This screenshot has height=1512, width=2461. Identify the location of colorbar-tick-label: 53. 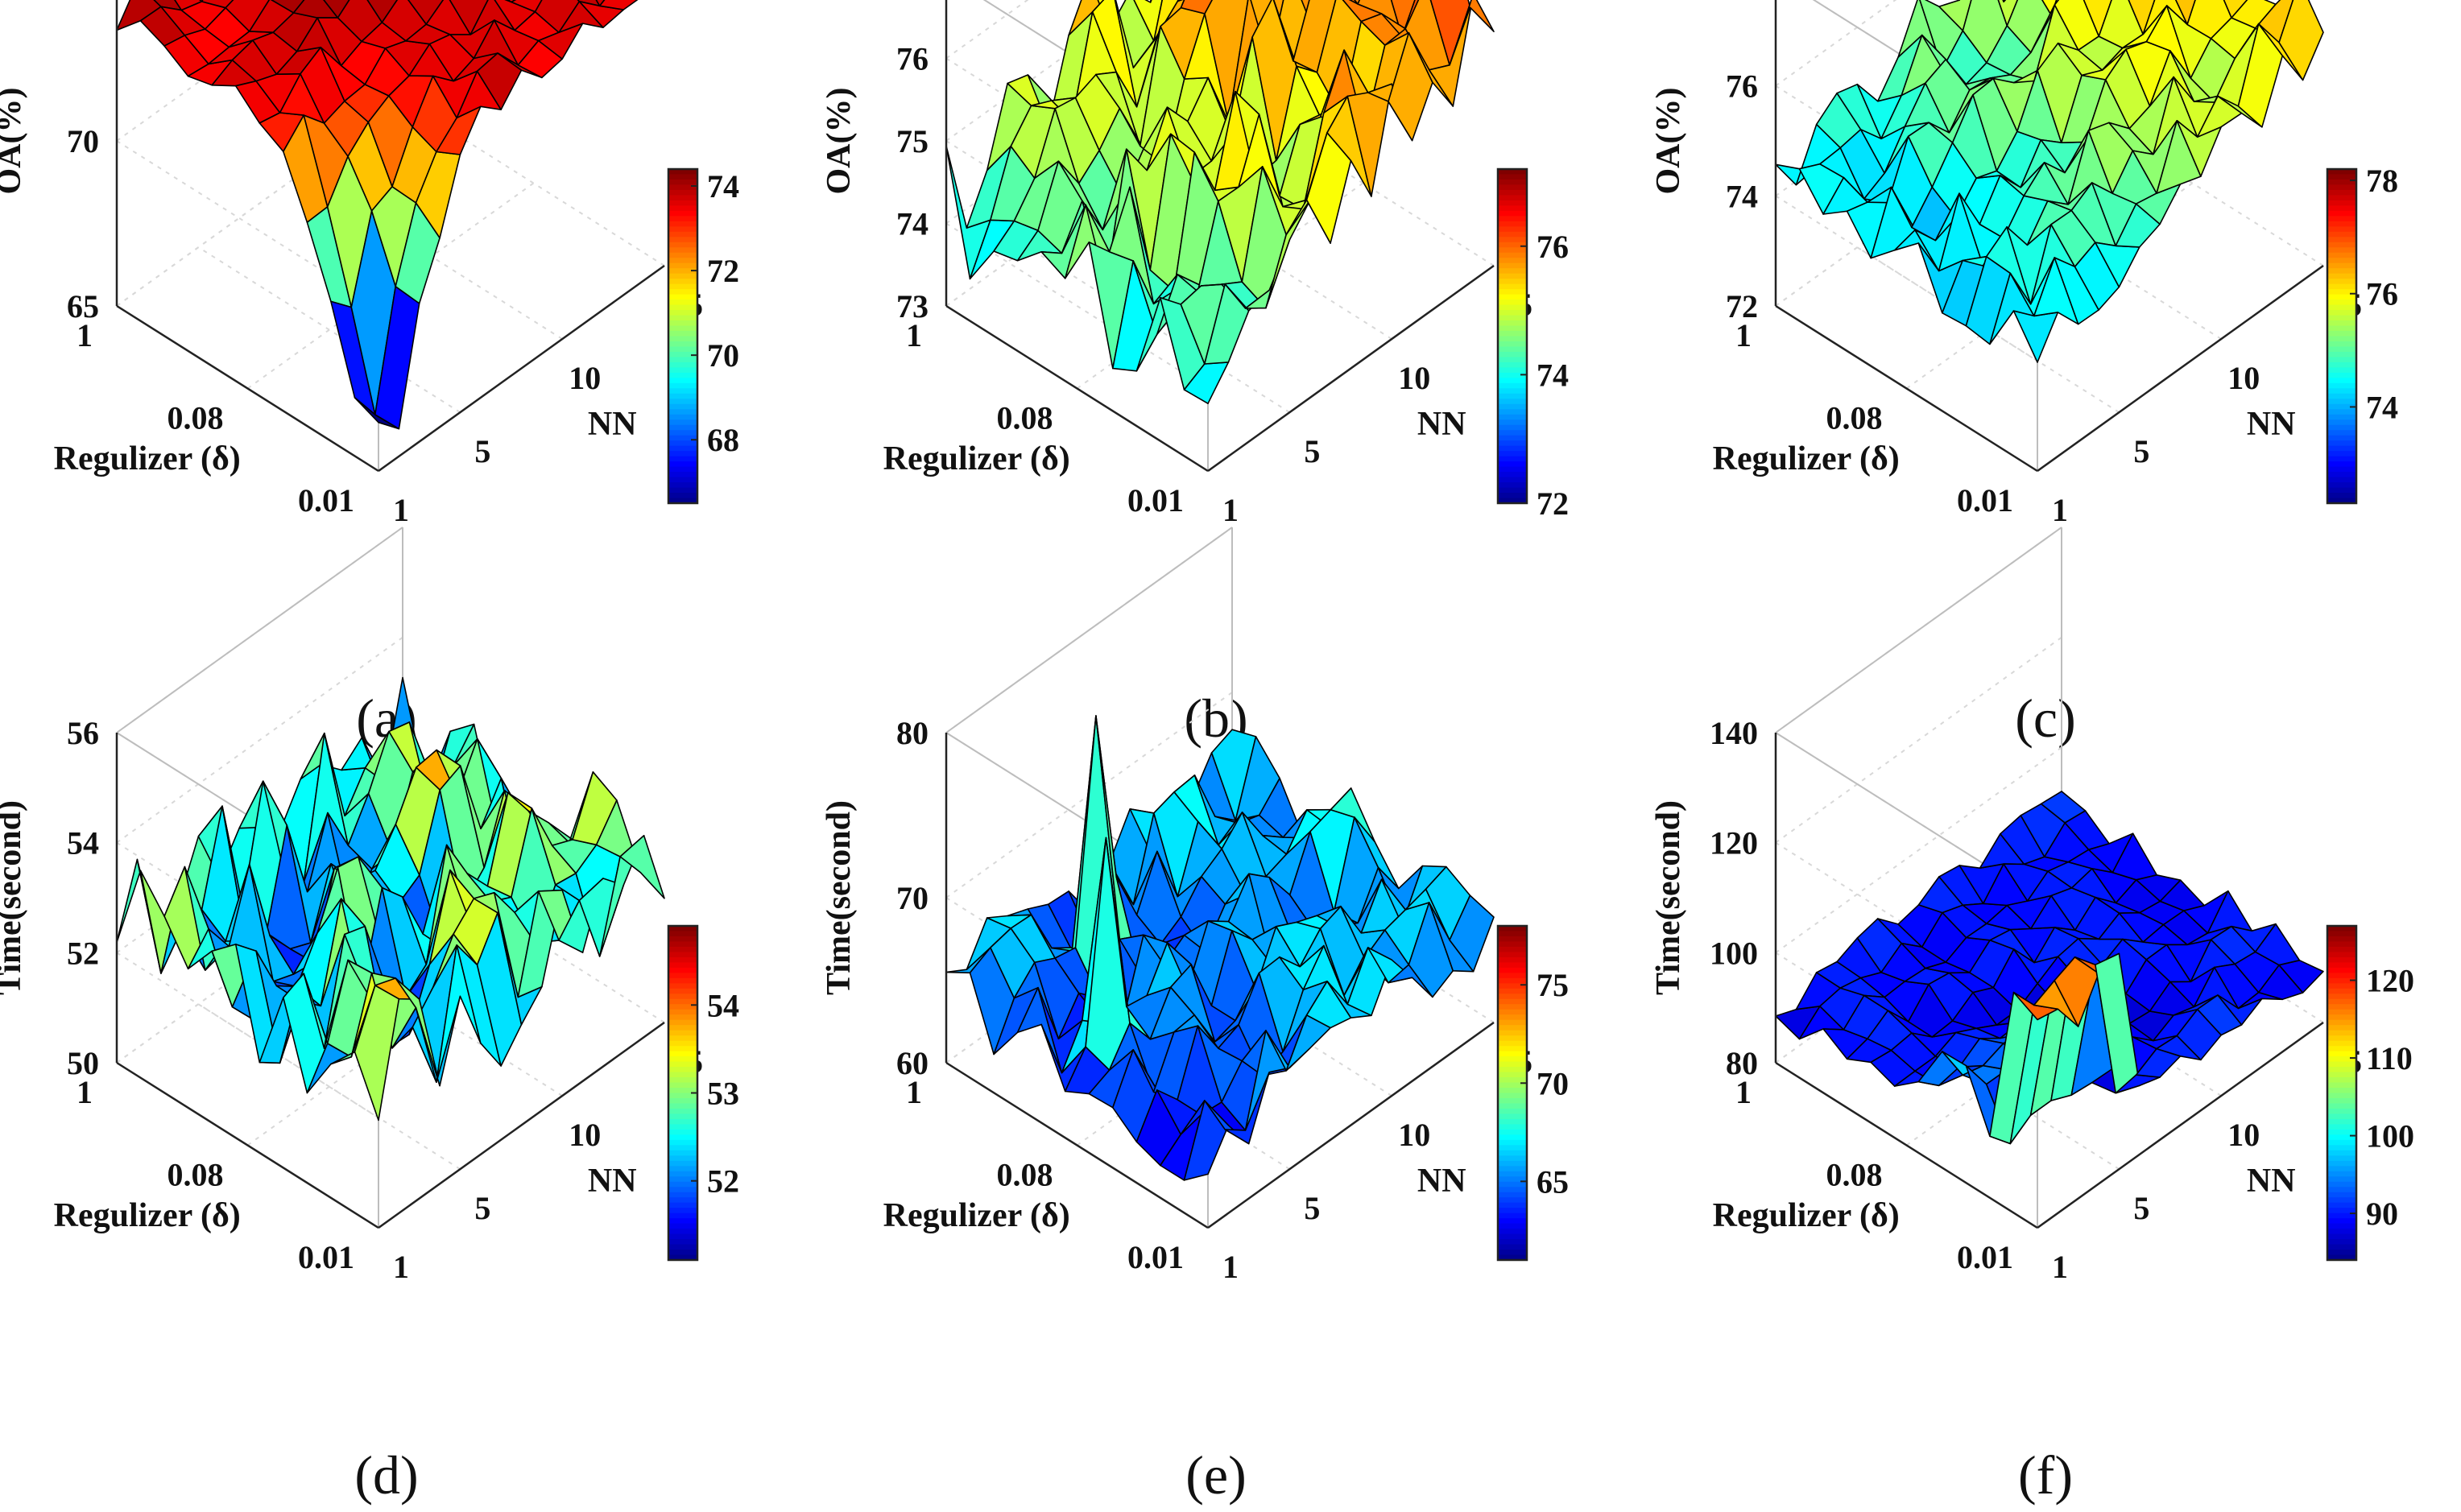
(723, 1094).